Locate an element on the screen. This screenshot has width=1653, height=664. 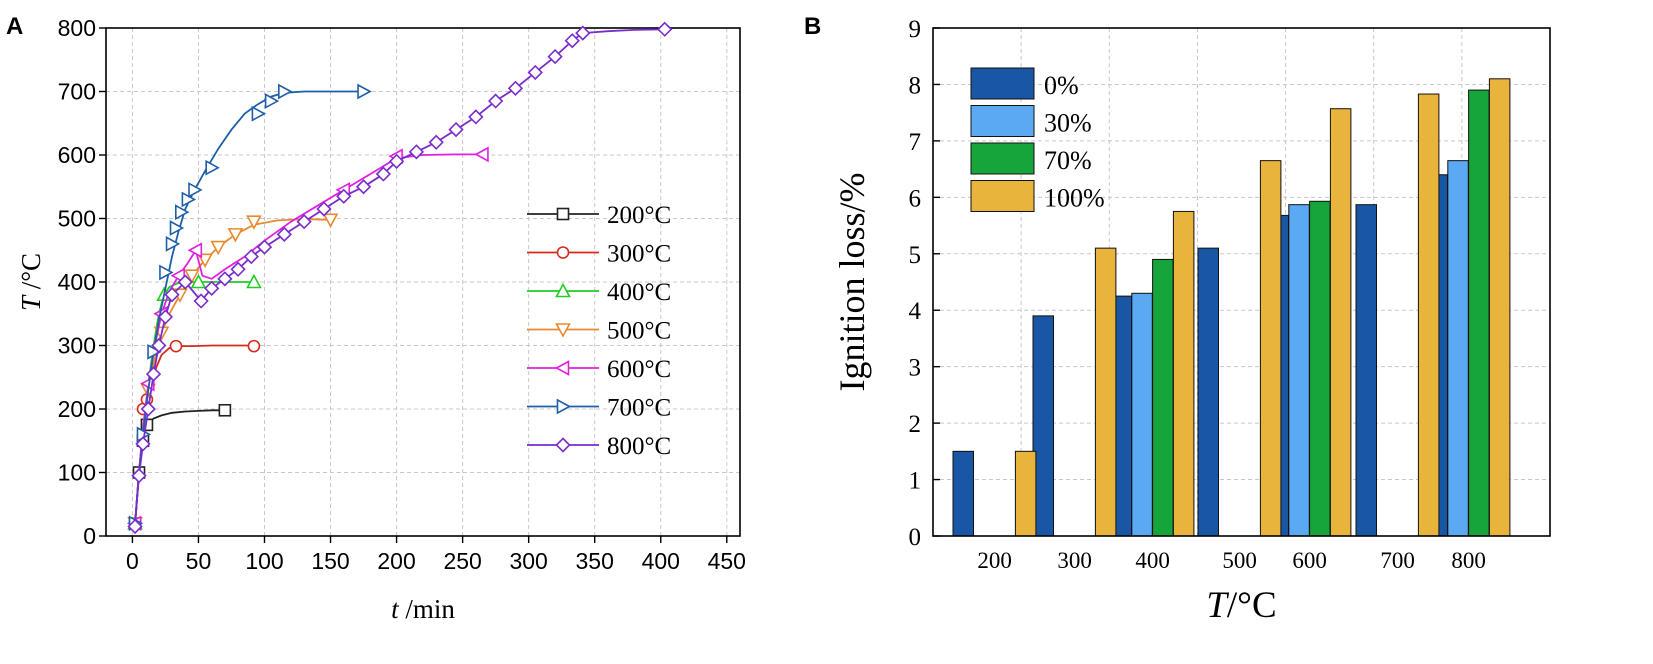
y-tick-label: 200 is located at coordinates (77, 409).